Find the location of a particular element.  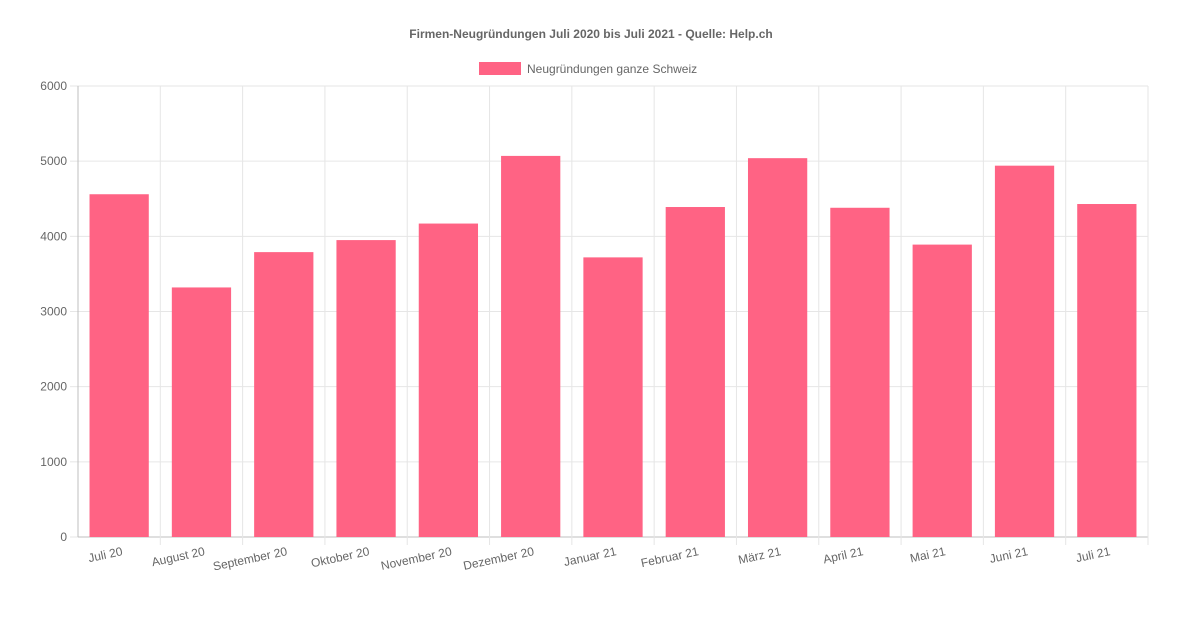

y-tick-label: 5000 is located at coordinates (53, 161).